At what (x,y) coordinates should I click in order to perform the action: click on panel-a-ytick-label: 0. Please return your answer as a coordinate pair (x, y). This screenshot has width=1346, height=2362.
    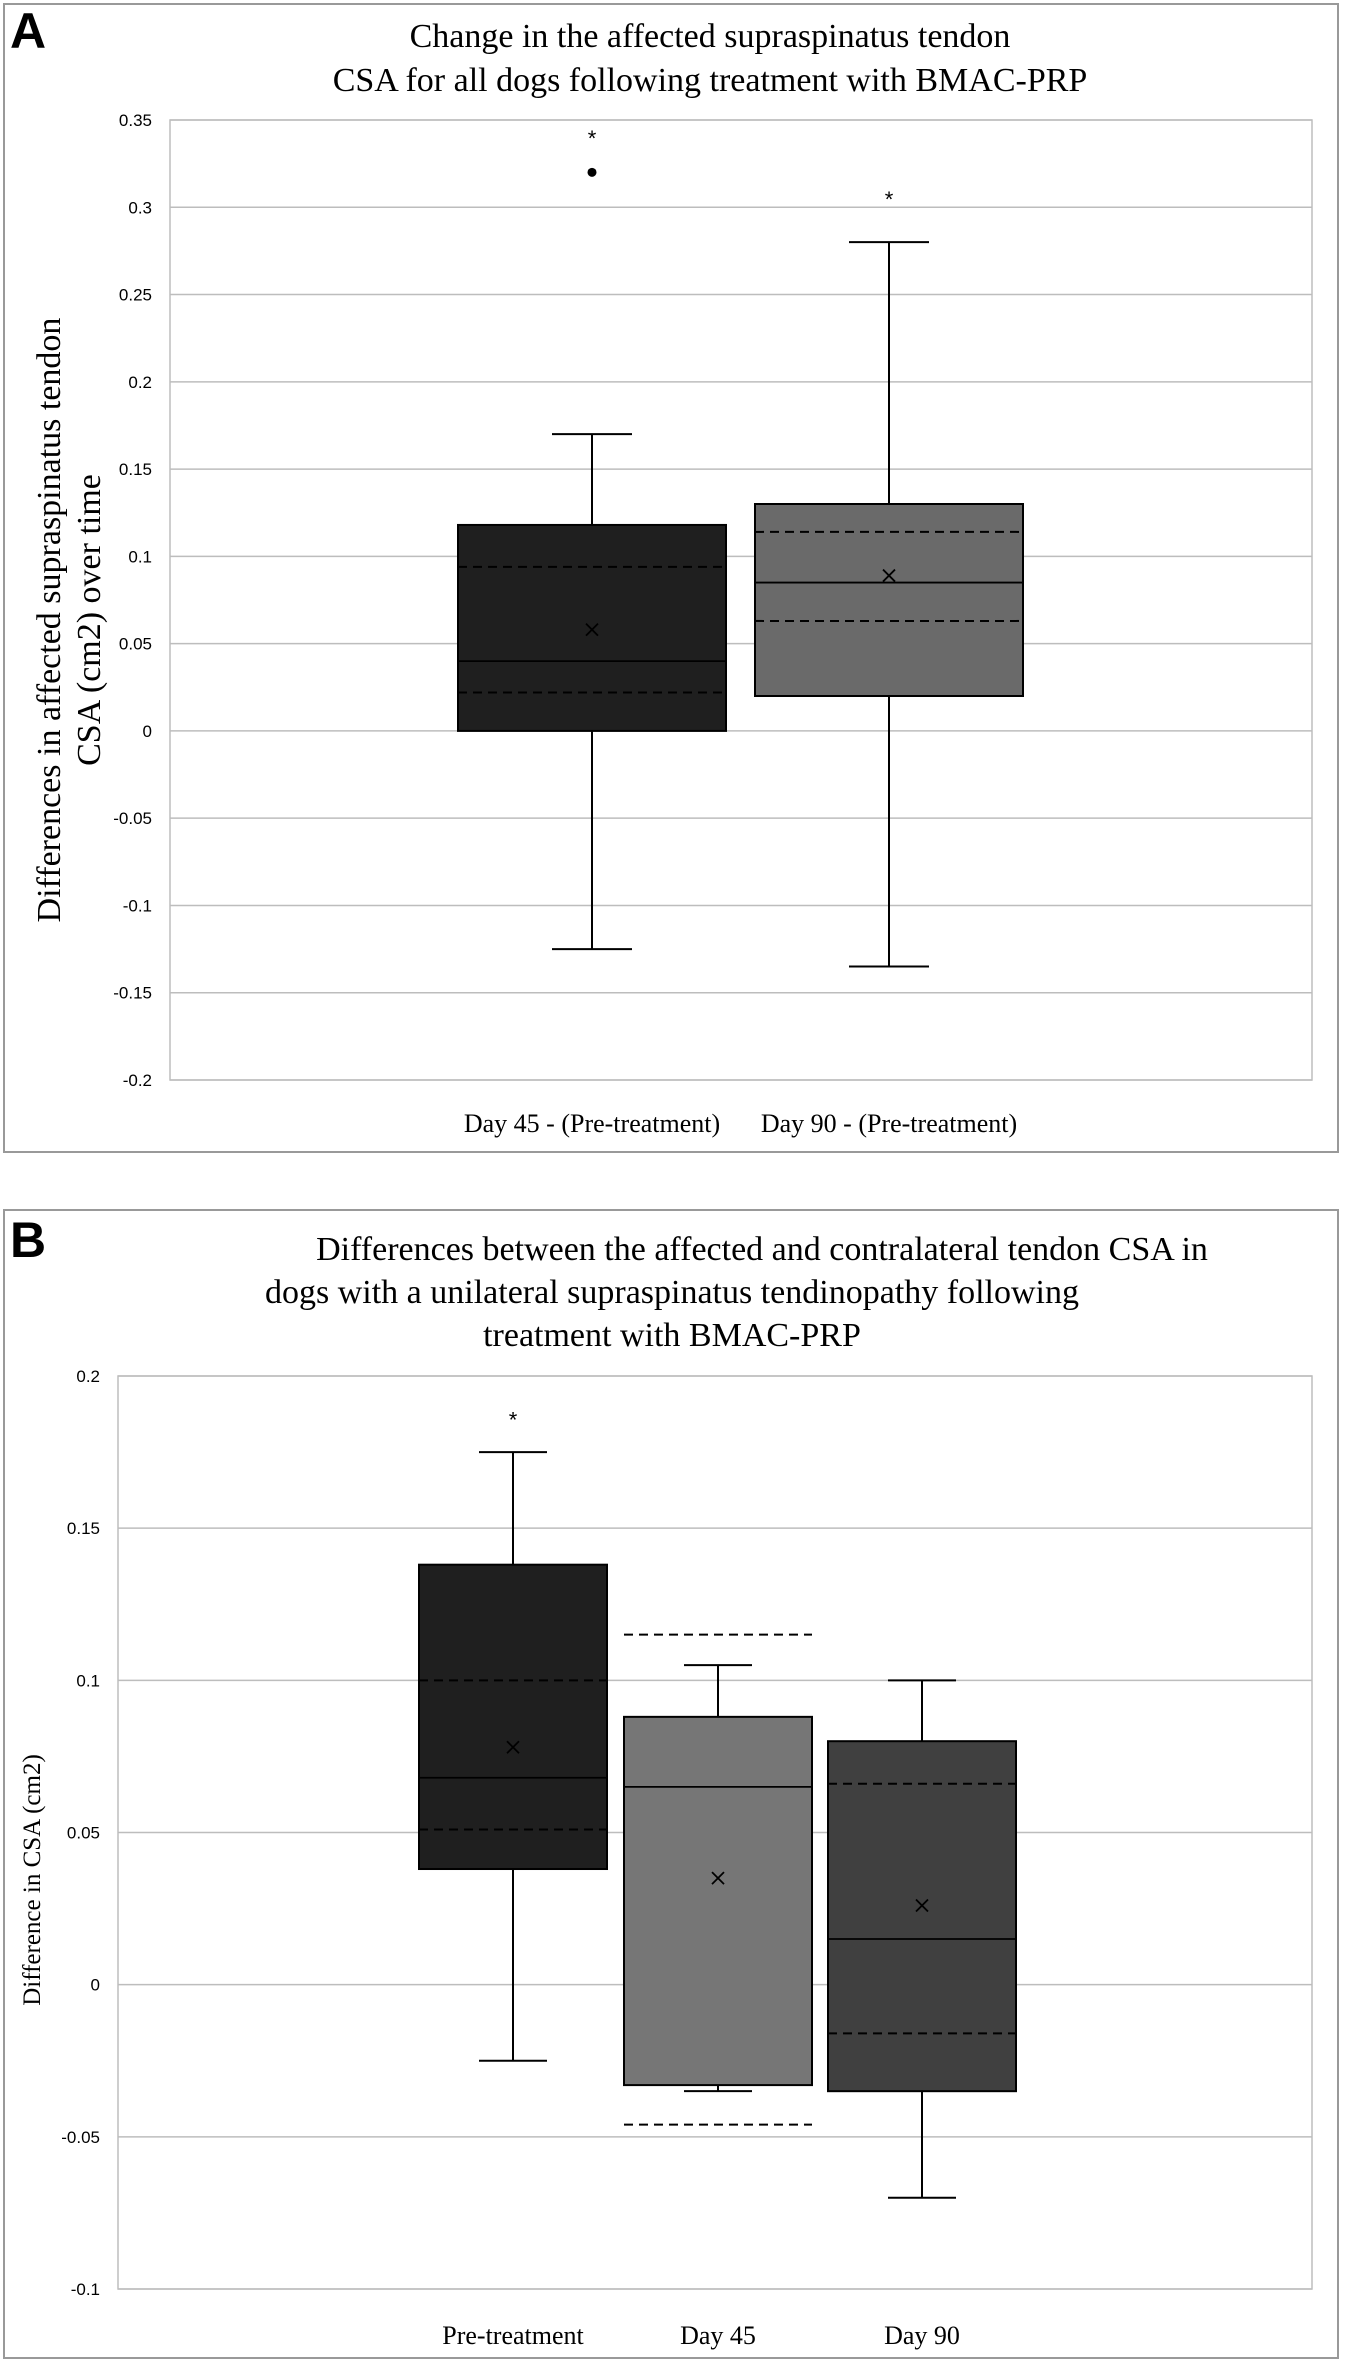
    Looking at the image, I should click on (147, 731).